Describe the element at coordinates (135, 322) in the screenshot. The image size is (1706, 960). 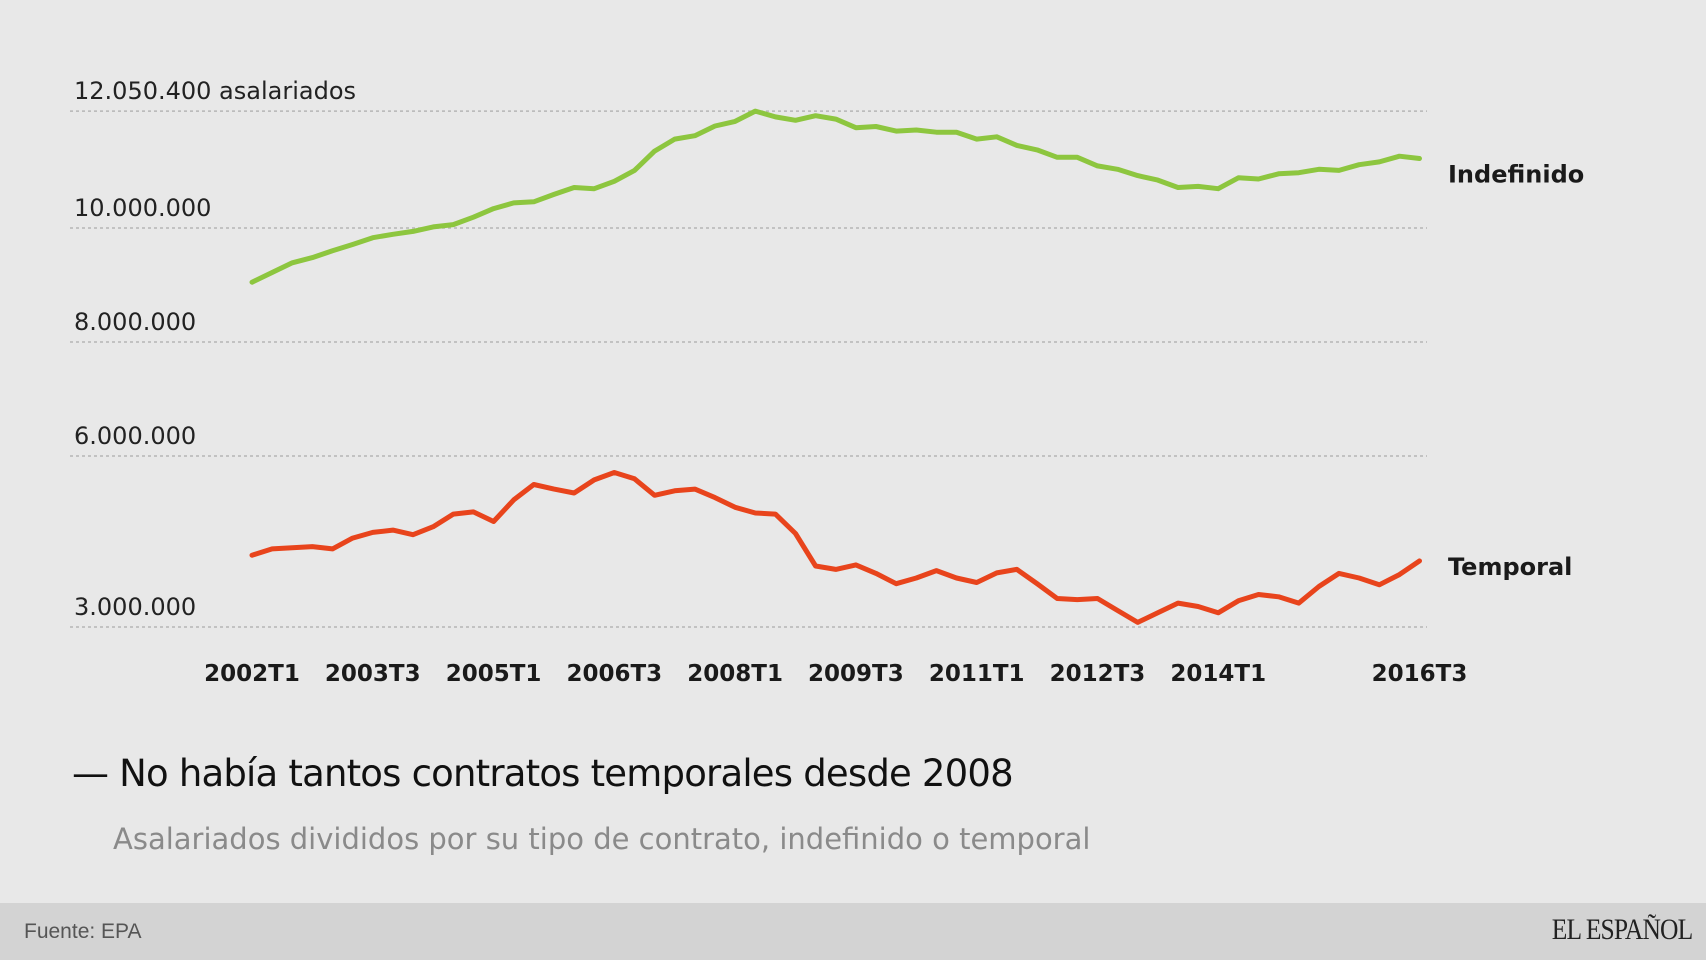
I see `y-tick-label: 8.000.000` at that location.